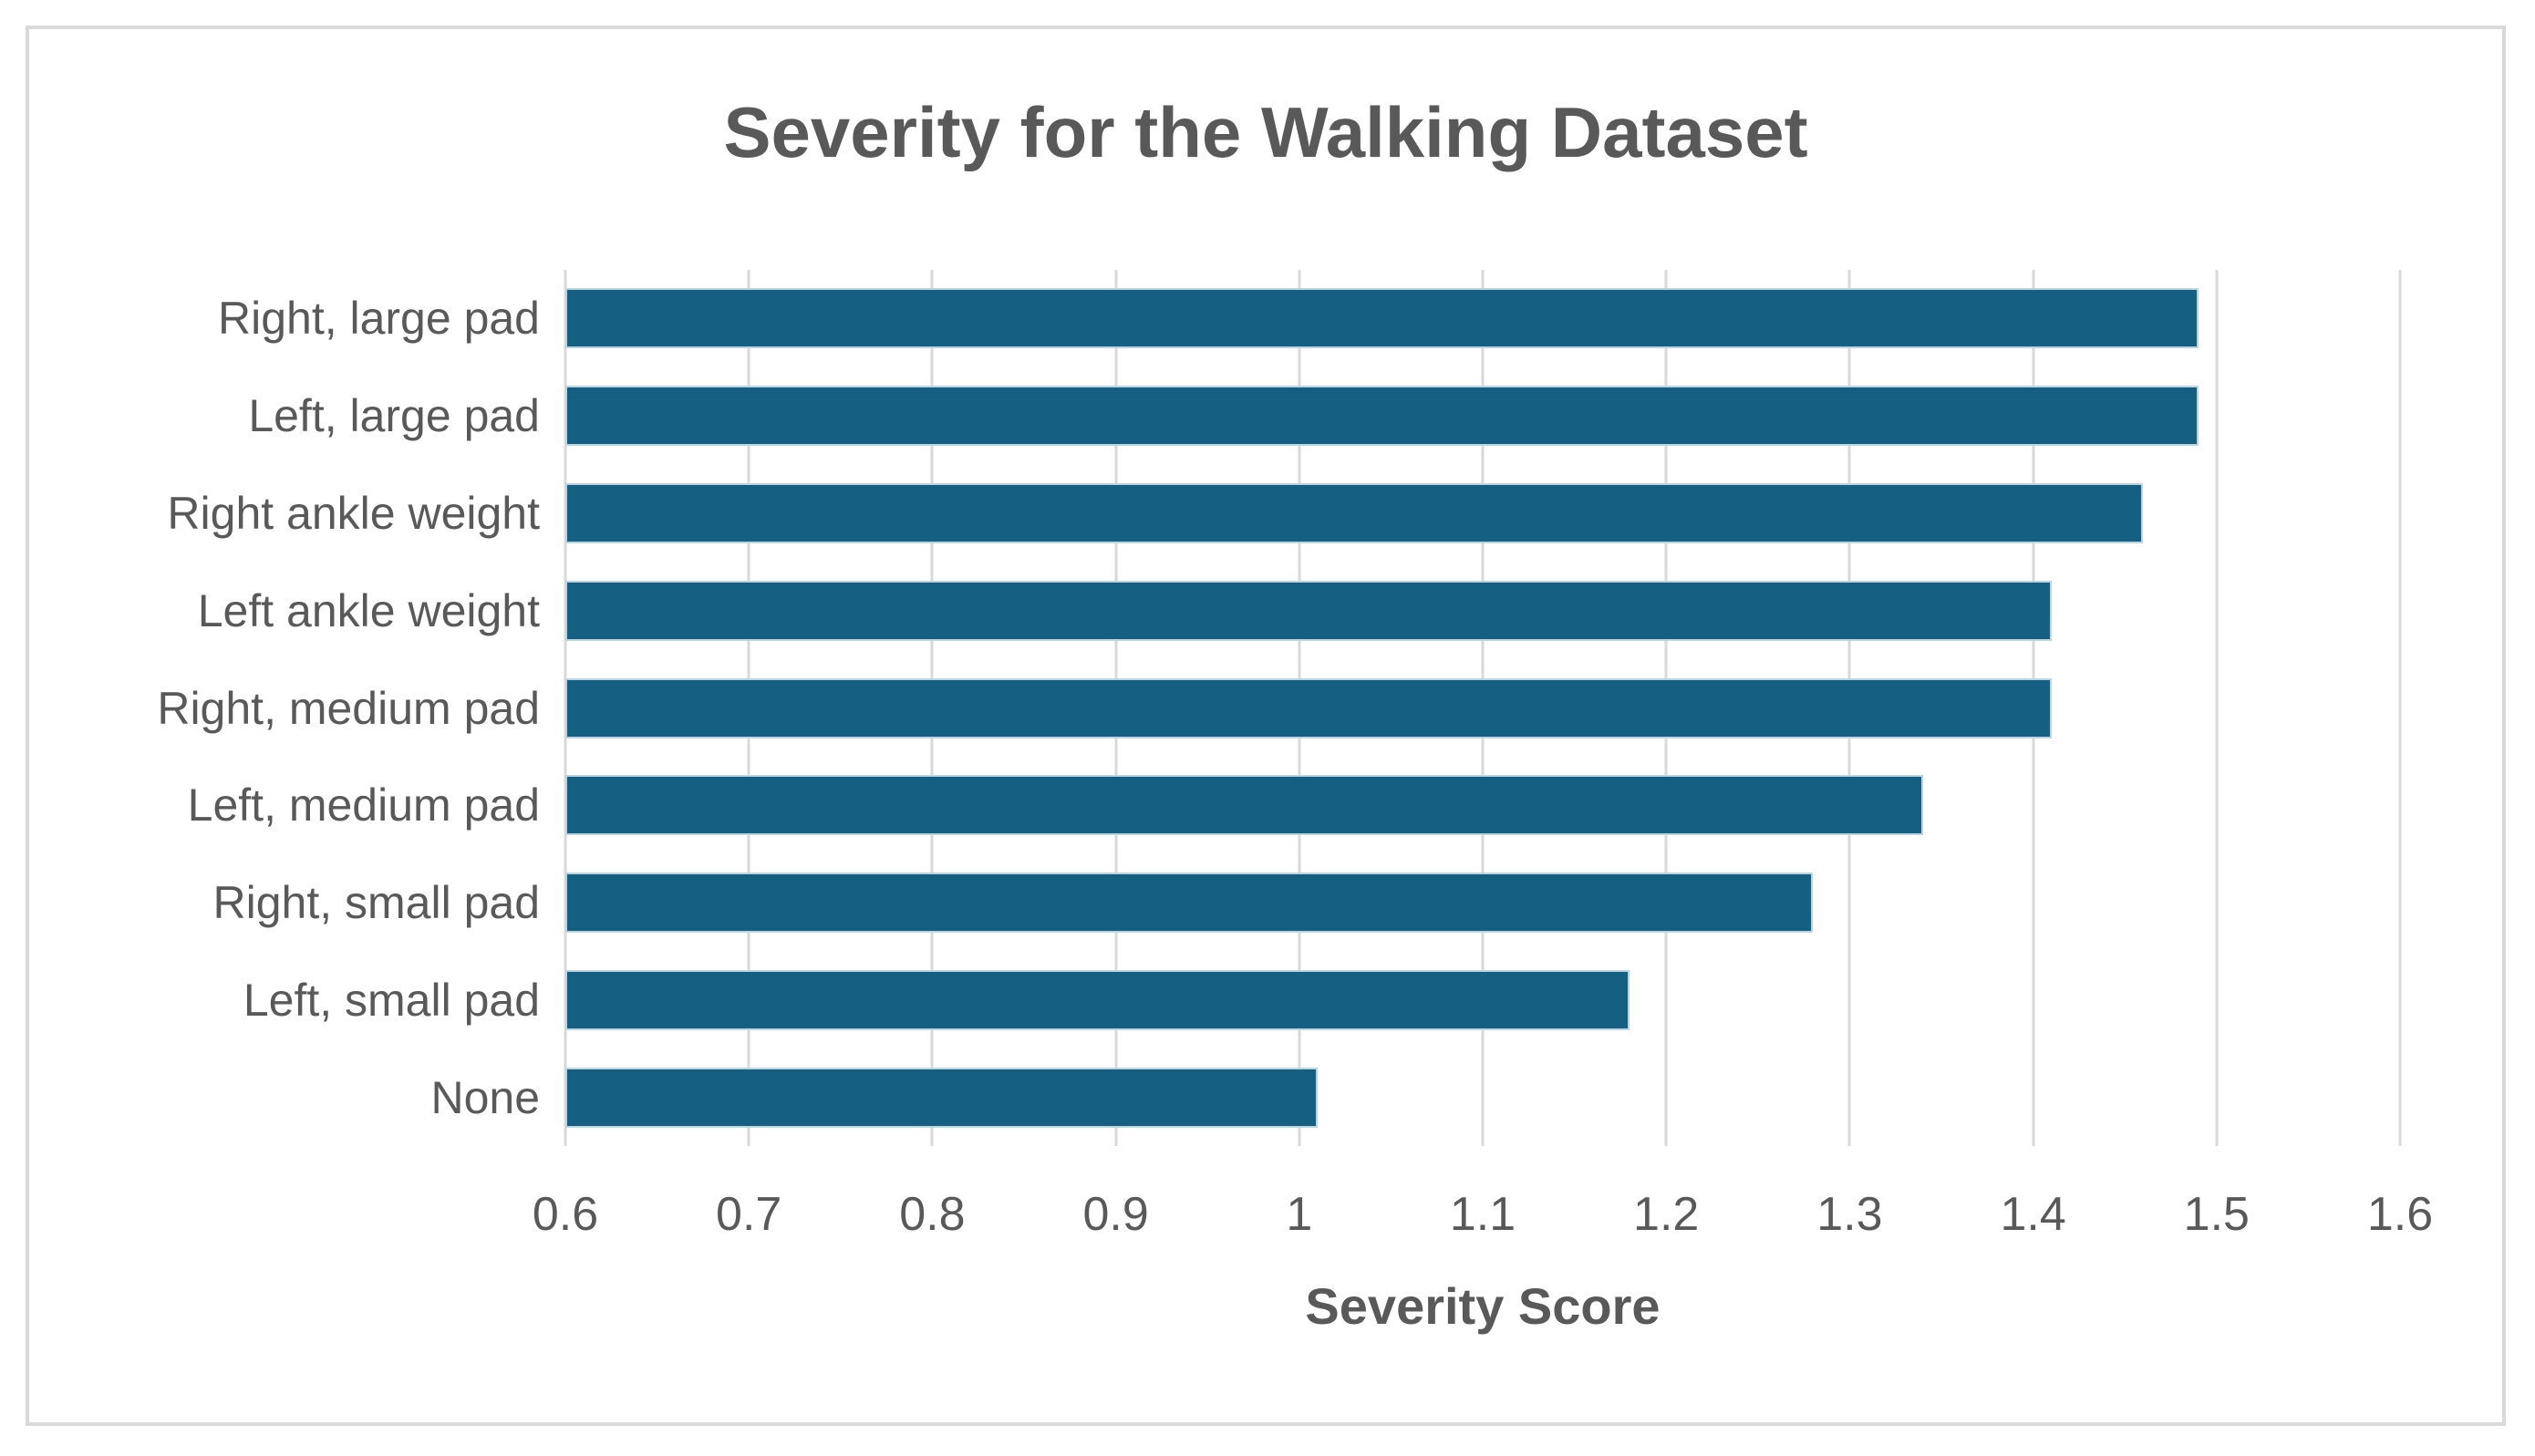 This screenshot has width=2535, height=1456. Describe the element at coordinates (376, 903) in the screenshot. I see `category-label: Right, small pad` at that location.